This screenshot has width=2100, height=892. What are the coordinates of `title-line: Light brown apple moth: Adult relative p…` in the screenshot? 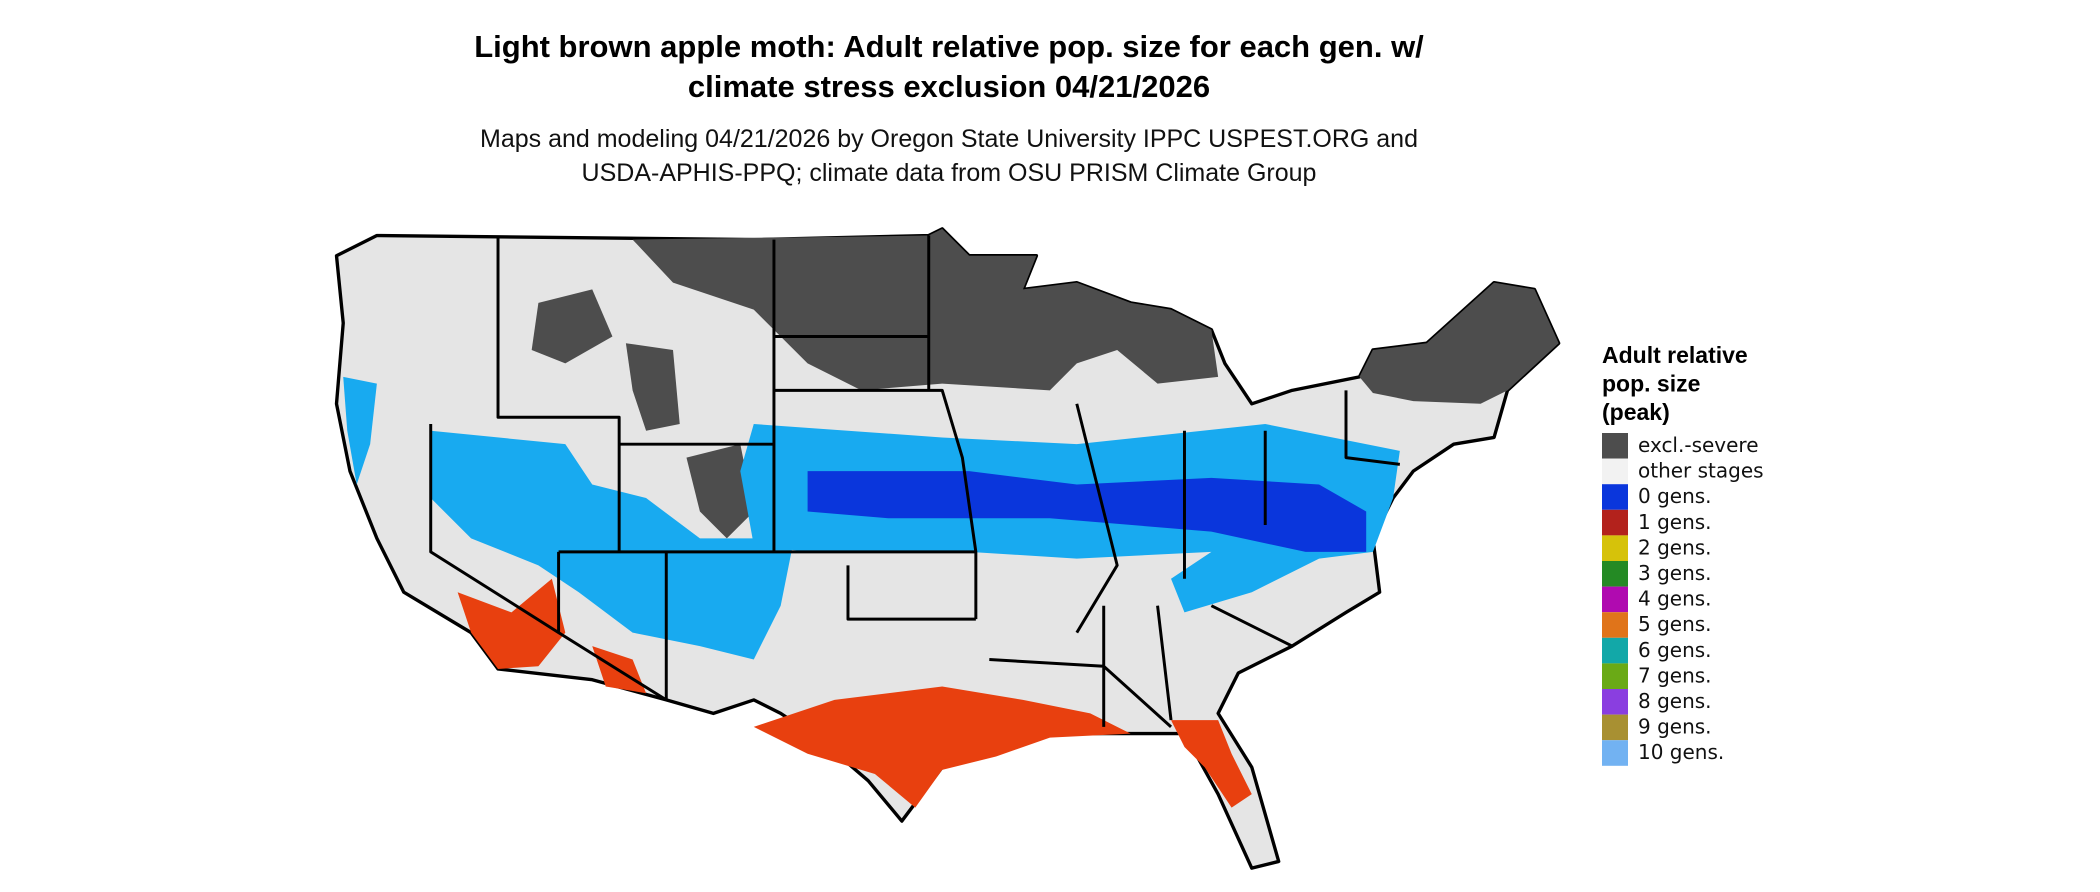 It's located at (949, 46).